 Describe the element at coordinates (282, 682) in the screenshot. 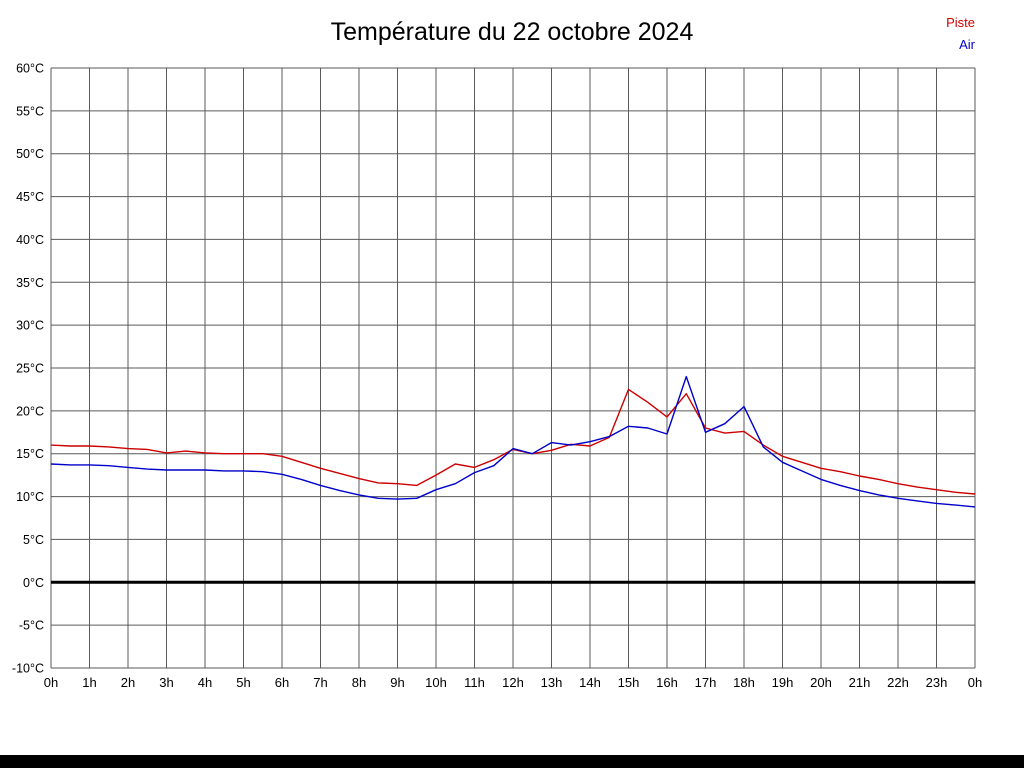

I see `x-tick-label: 6h` at that location.